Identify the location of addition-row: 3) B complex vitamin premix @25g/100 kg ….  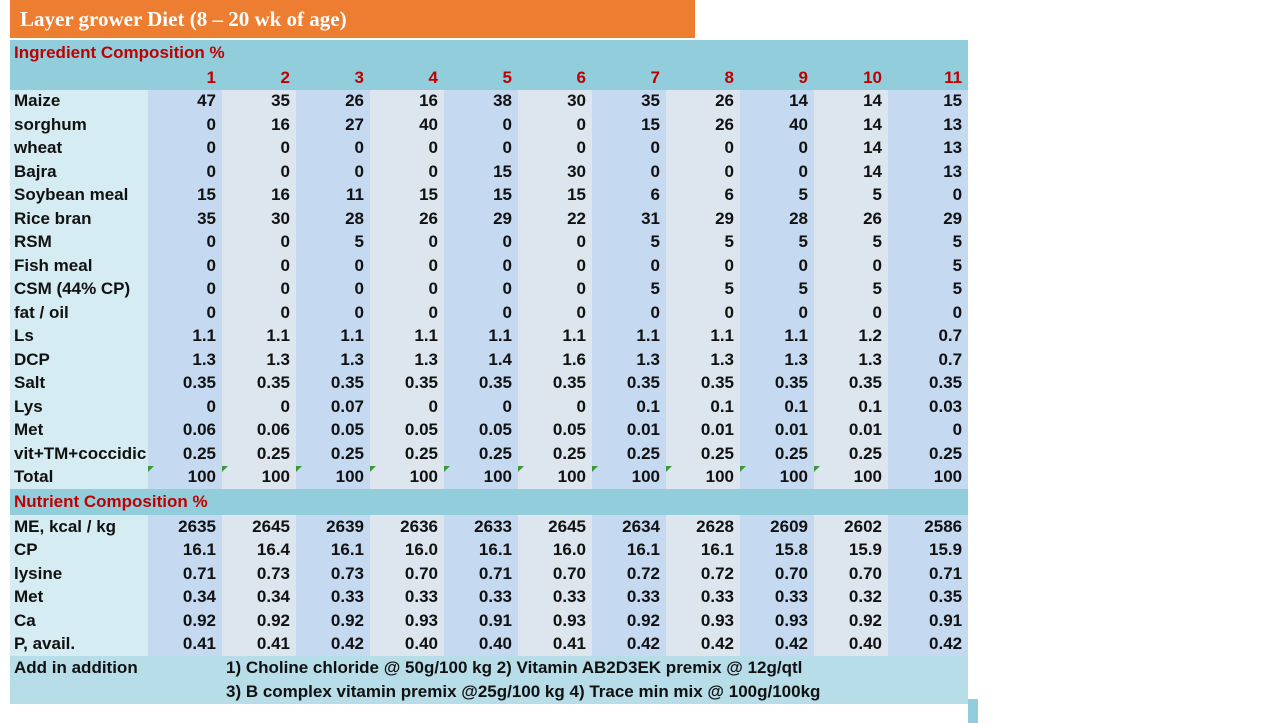
(489, 692).